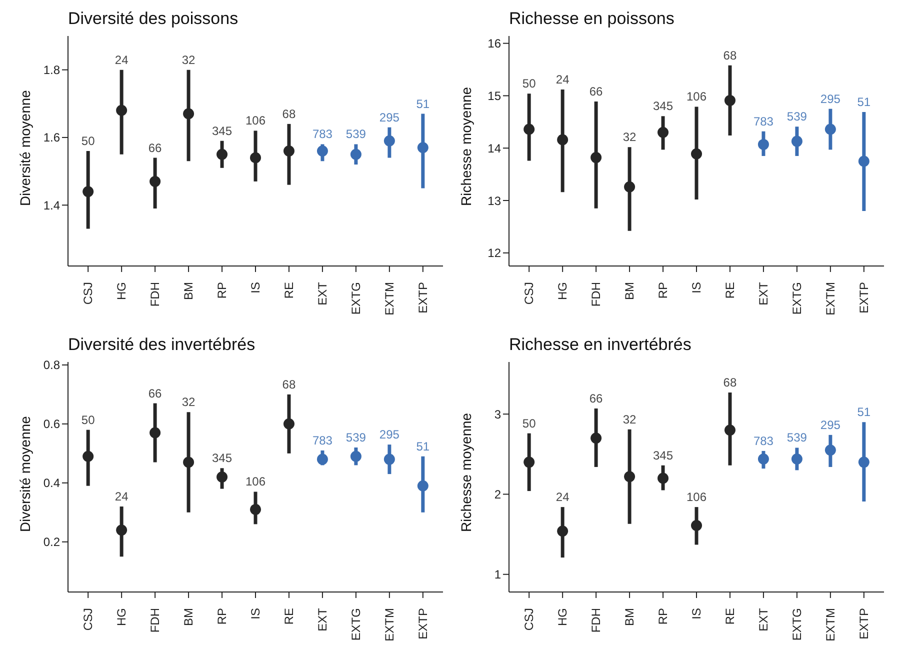 The image size is (898, 661). I want to click on chart-title: Richesse en poissons, so click(592, 19).